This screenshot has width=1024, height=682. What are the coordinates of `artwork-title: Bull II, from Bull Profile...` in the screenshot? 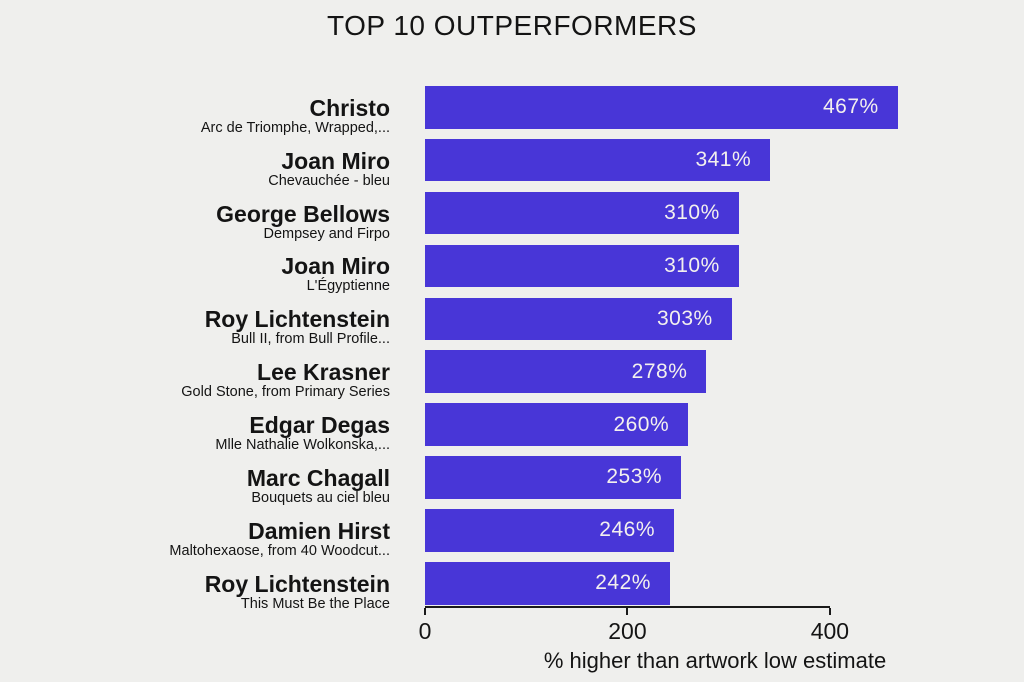 It's located at (310, 339).